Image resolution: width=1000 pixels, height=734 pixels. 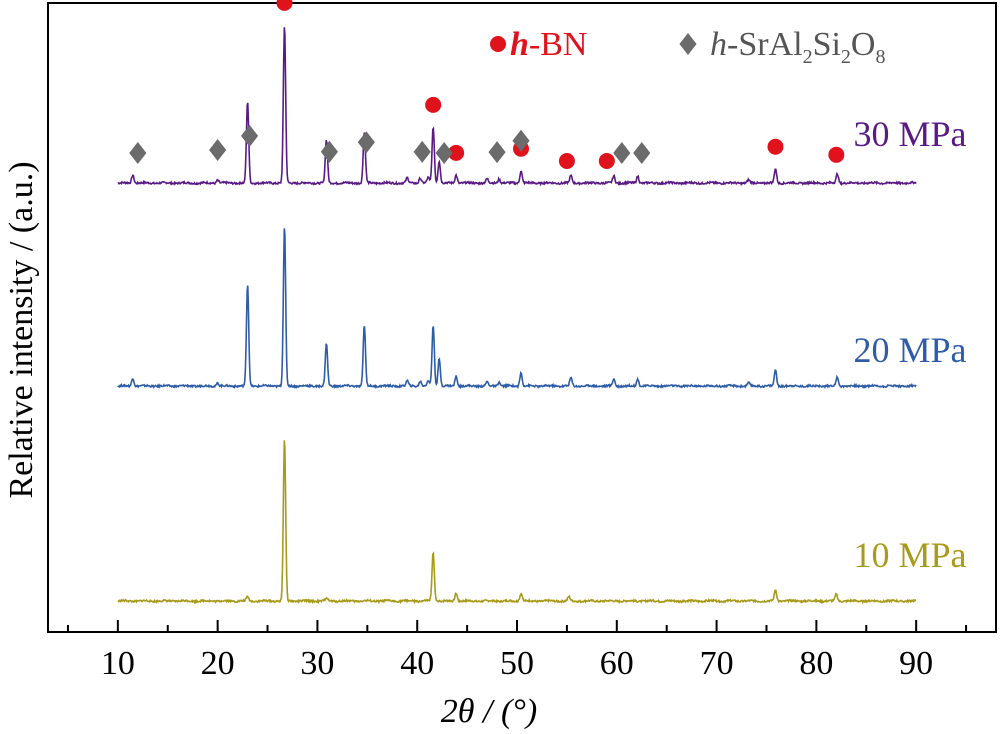 I want to click on legend-sas-part: h, so click(x=718, y=44).